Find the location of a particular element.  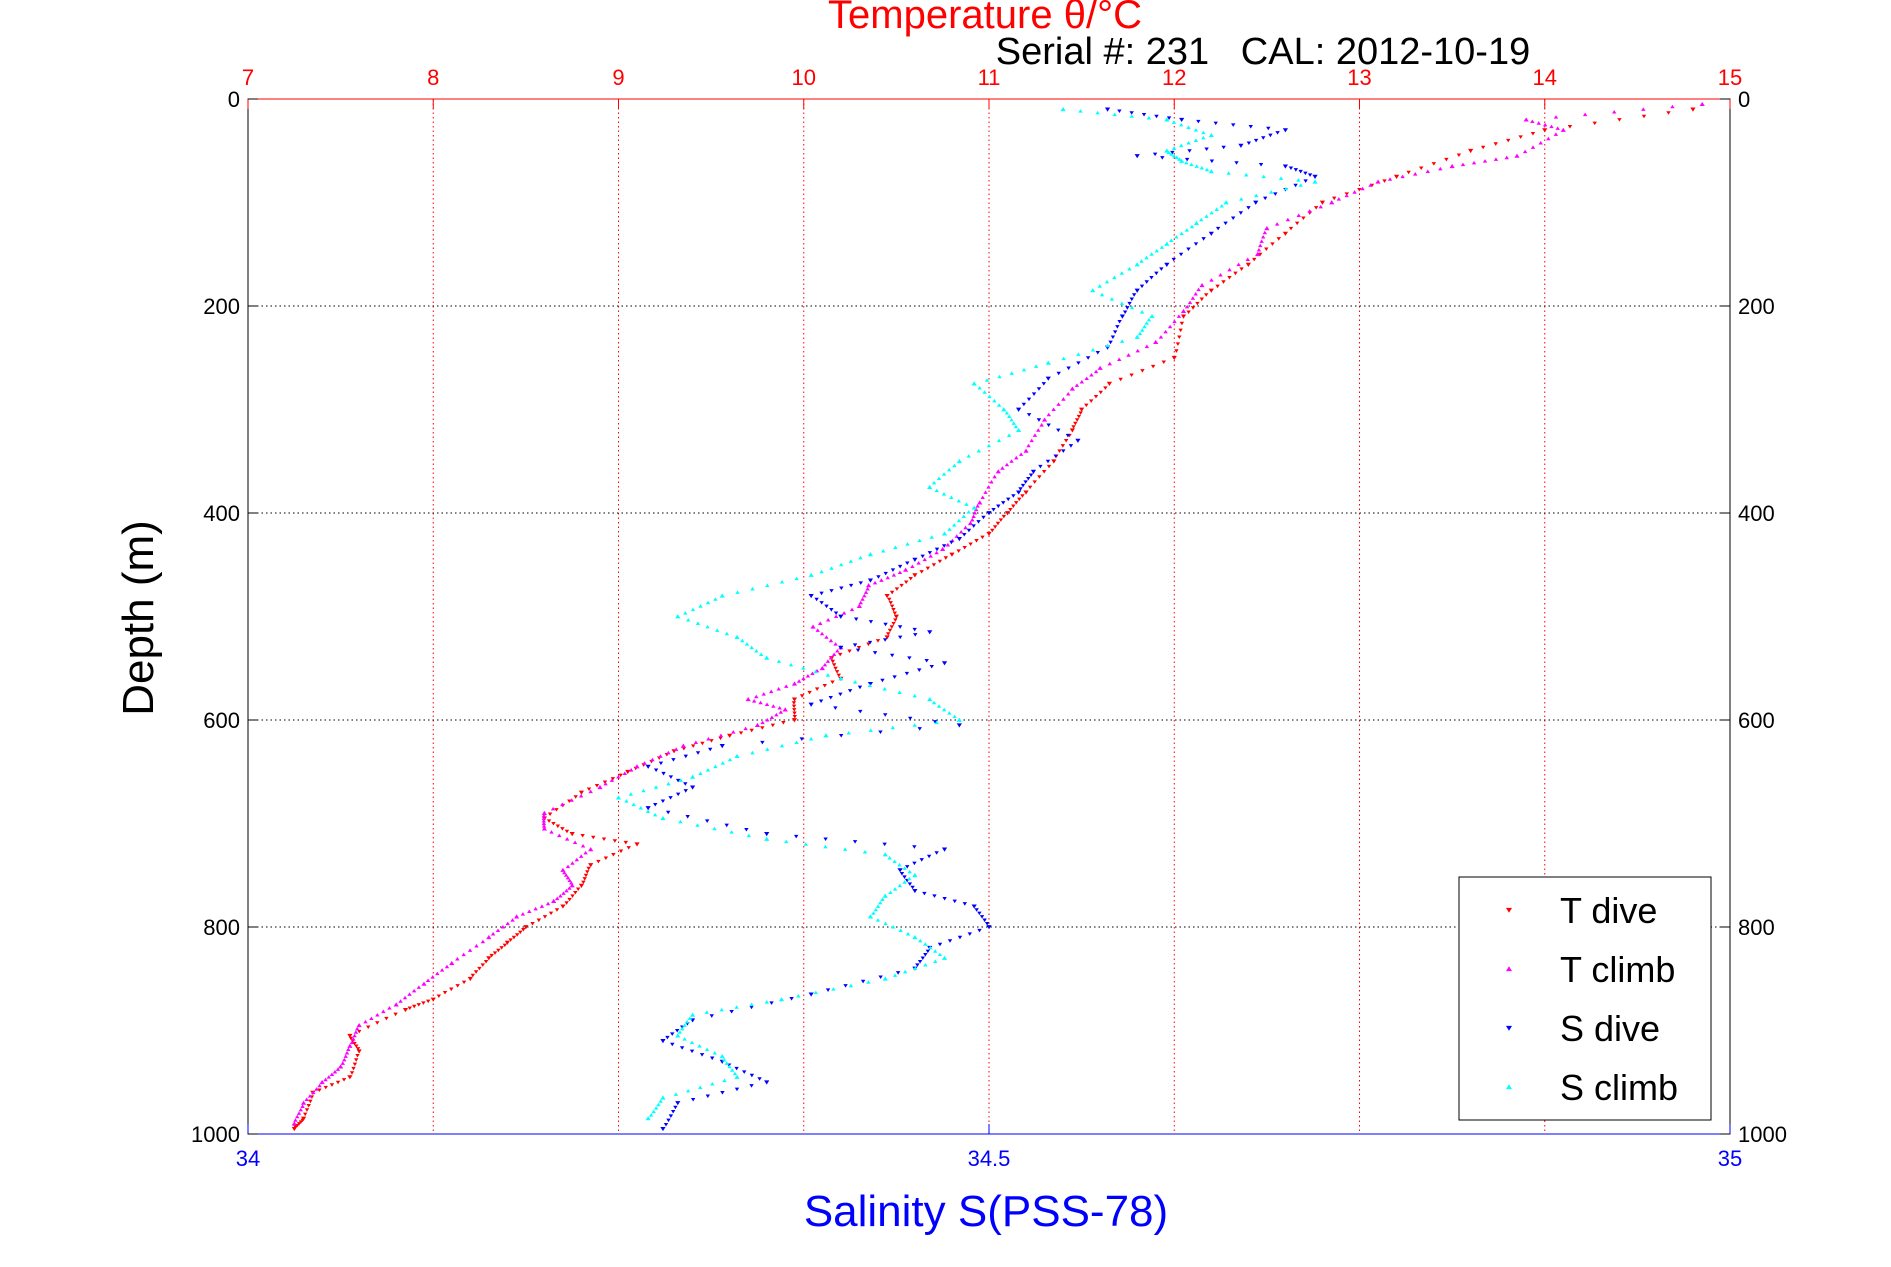

legend-marker is located at coordinates (1509, 910).